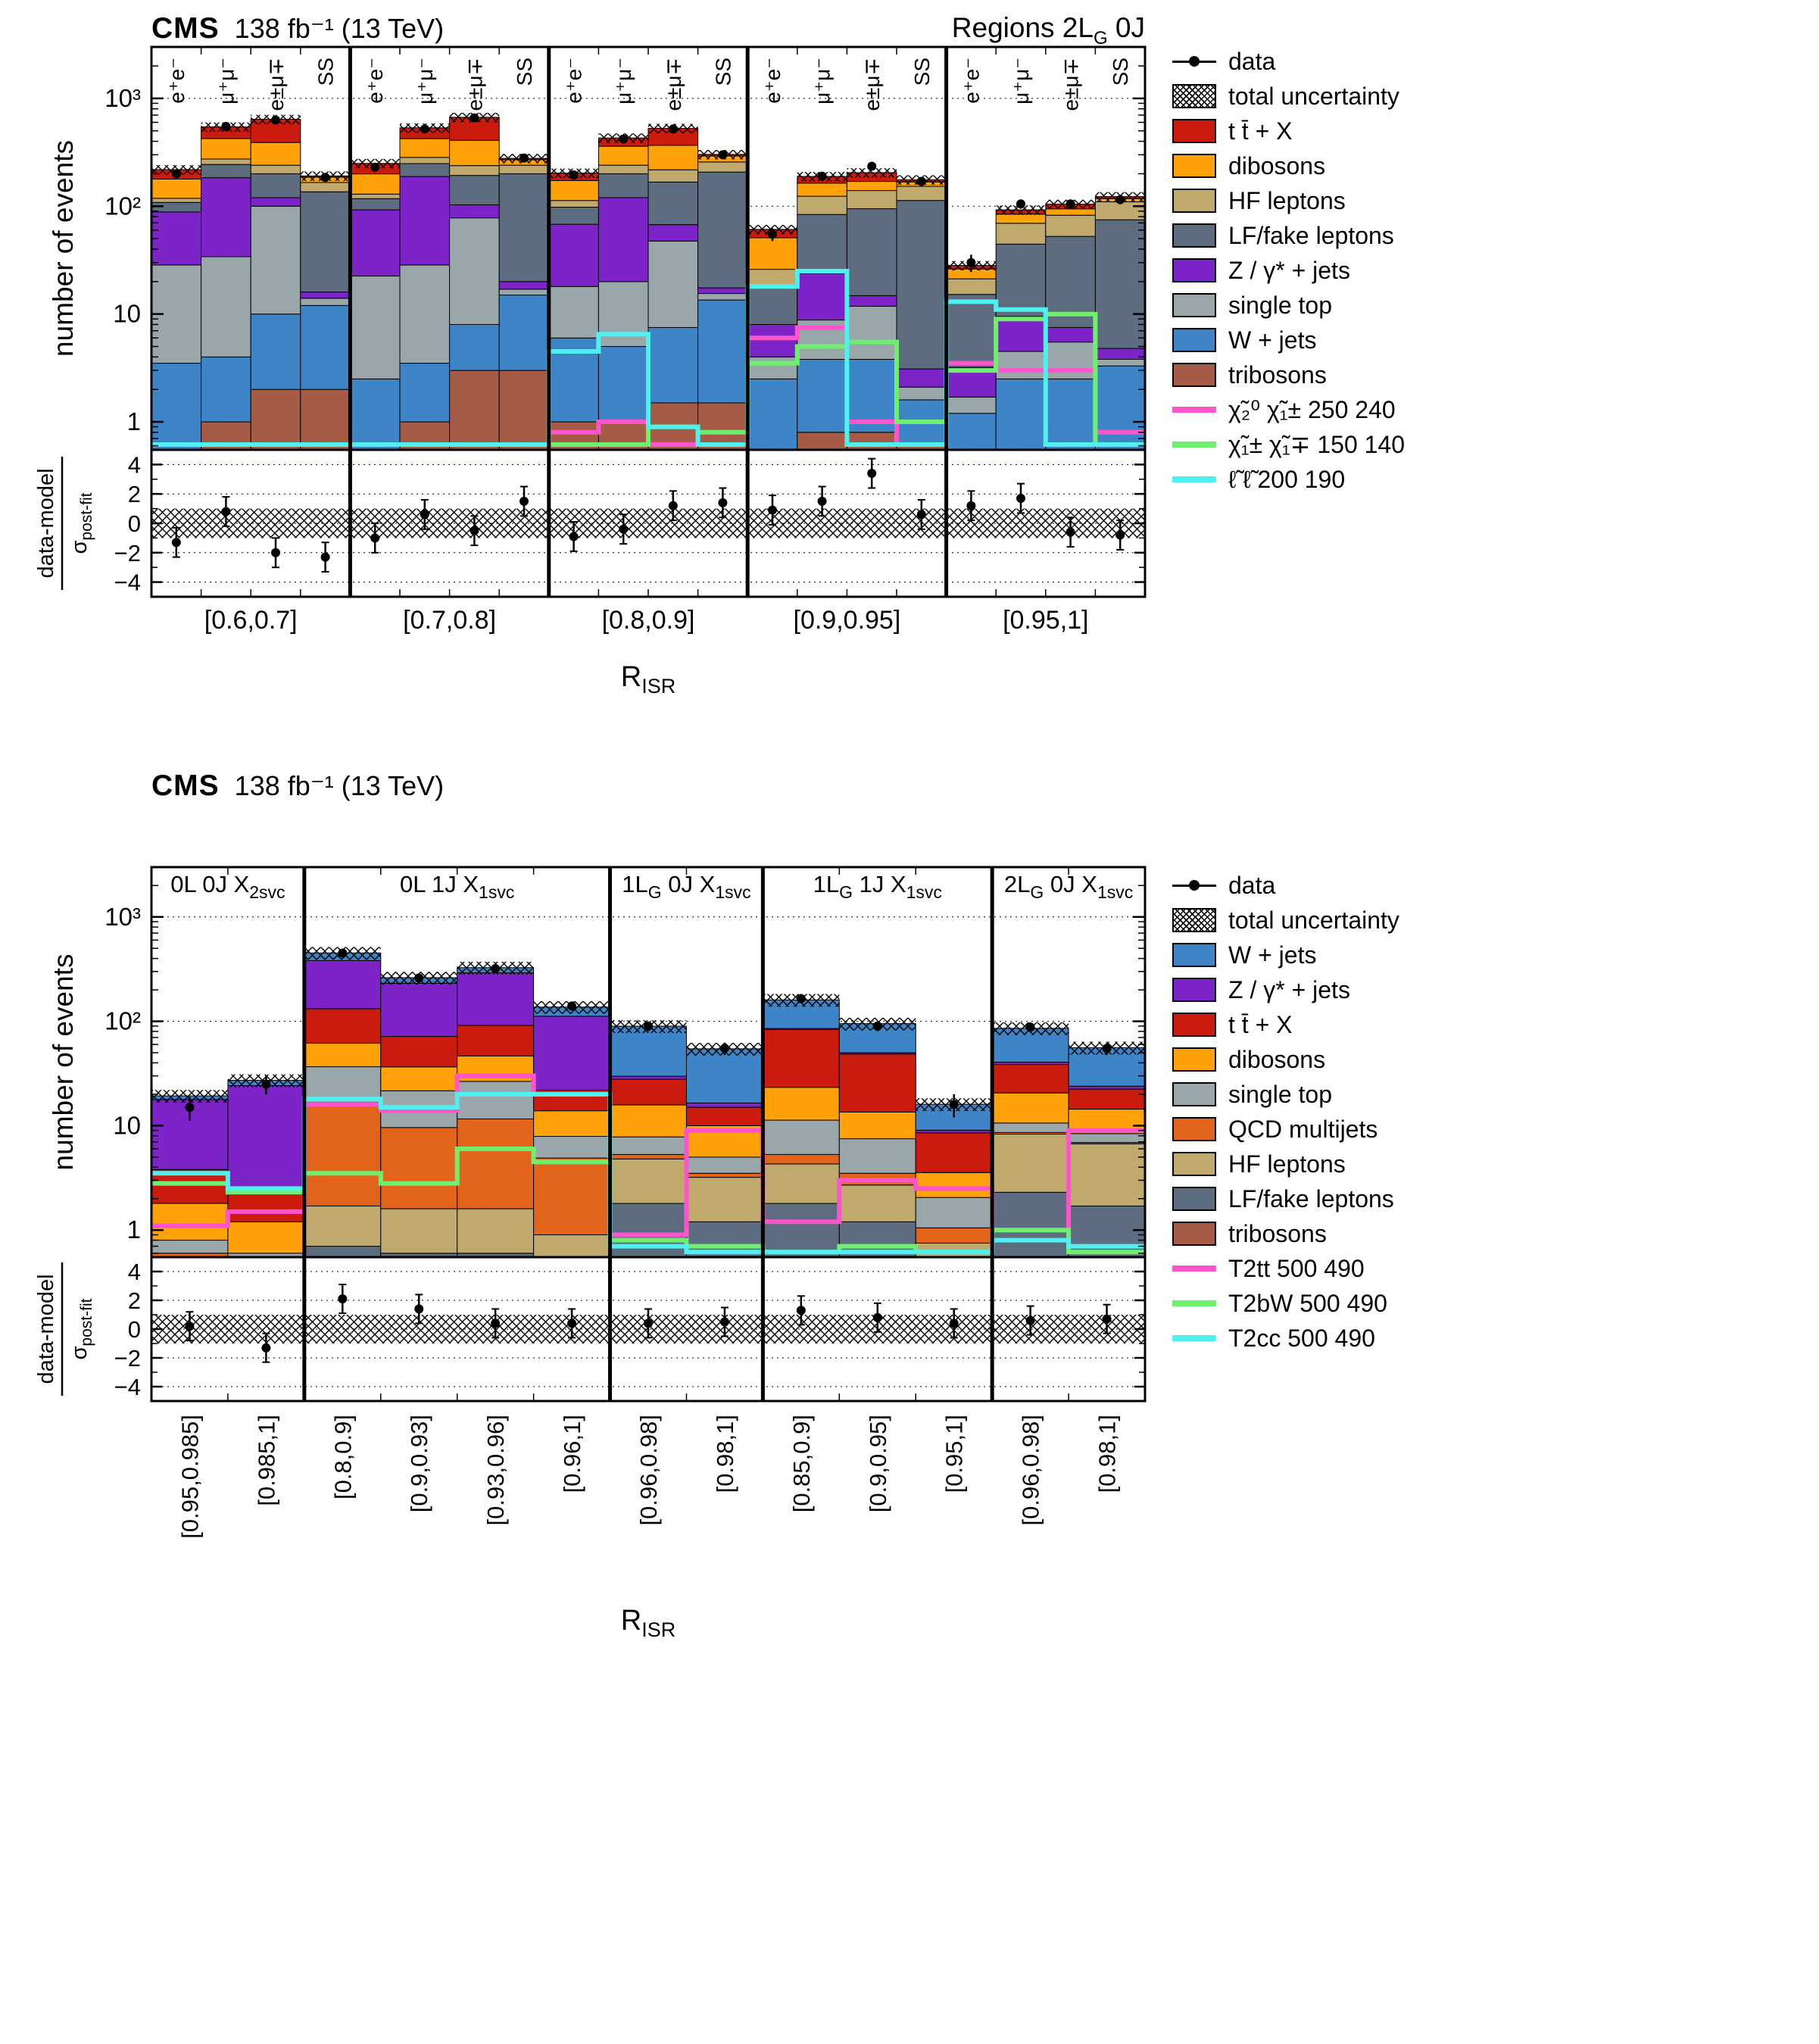 The image size is (1819, 2044). I want to click on x-axis-title: RISR, so click(648, 1623).